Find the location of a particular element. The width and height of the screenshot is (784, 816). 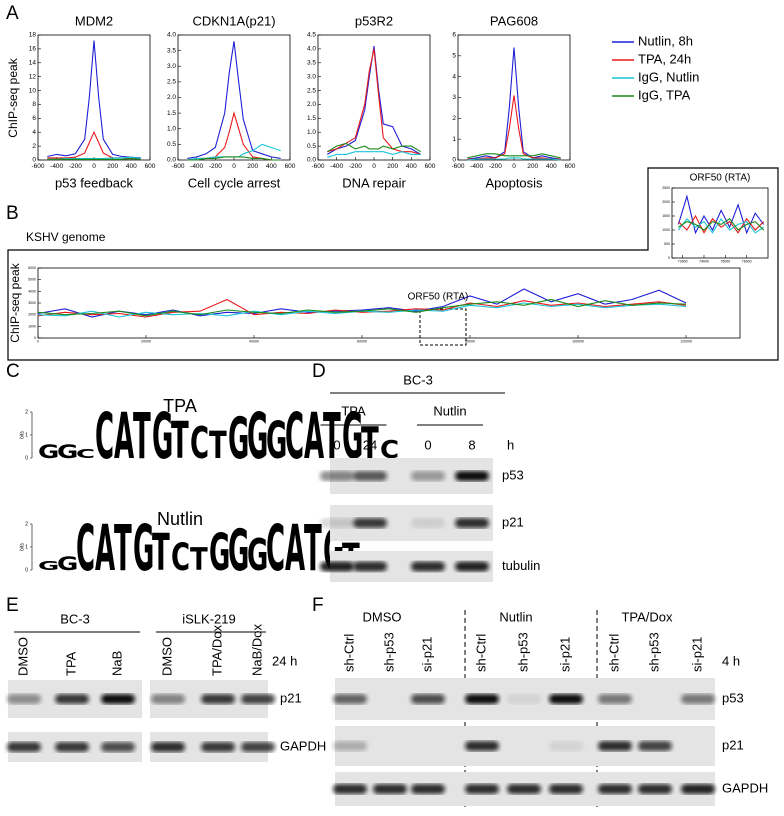

y-tick-label: 500 is located at coordinates (667, 244).